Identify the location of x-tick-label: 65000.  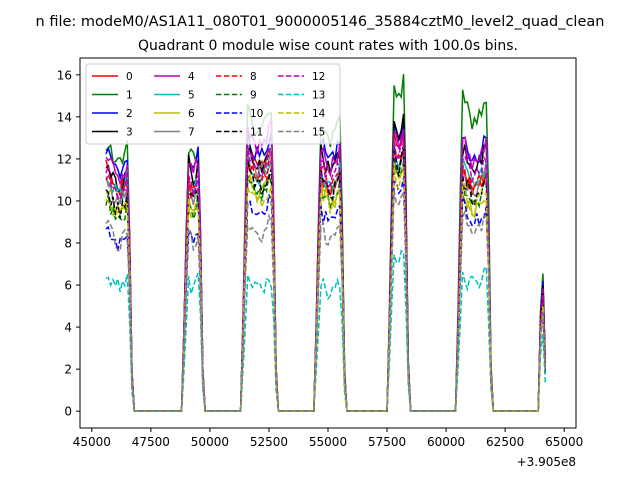
(564, 442).